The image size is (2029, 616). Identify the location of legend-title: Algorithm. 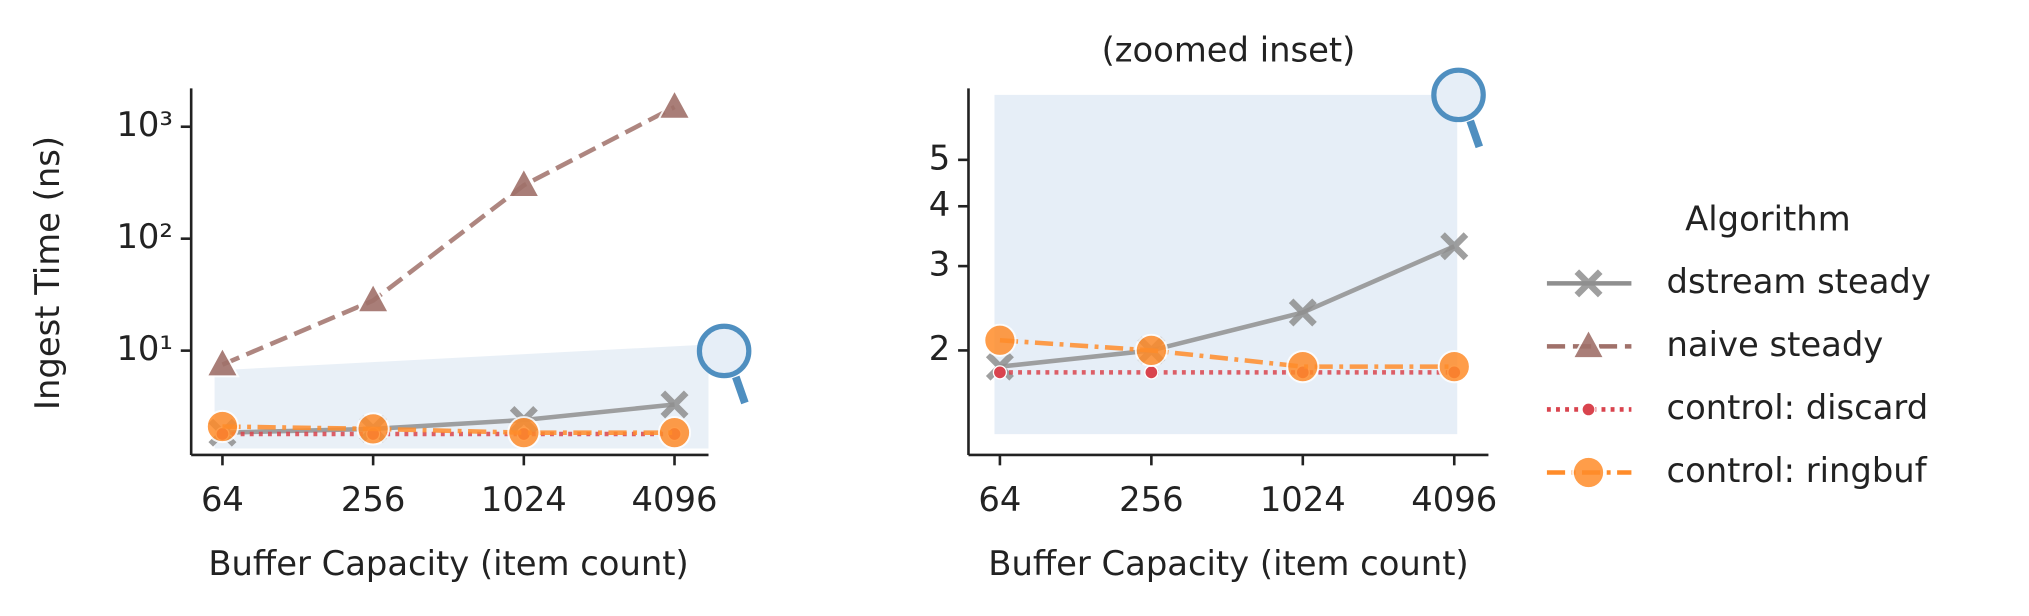
(1767, 218).